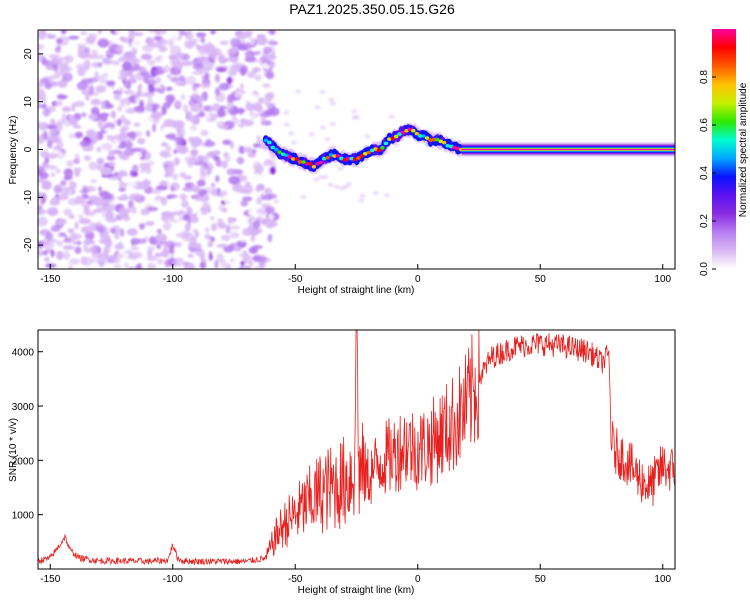 This screenshot has width=750, height=600. I want to click on colorbar-tick-label: 0.4, so click(704, 173).